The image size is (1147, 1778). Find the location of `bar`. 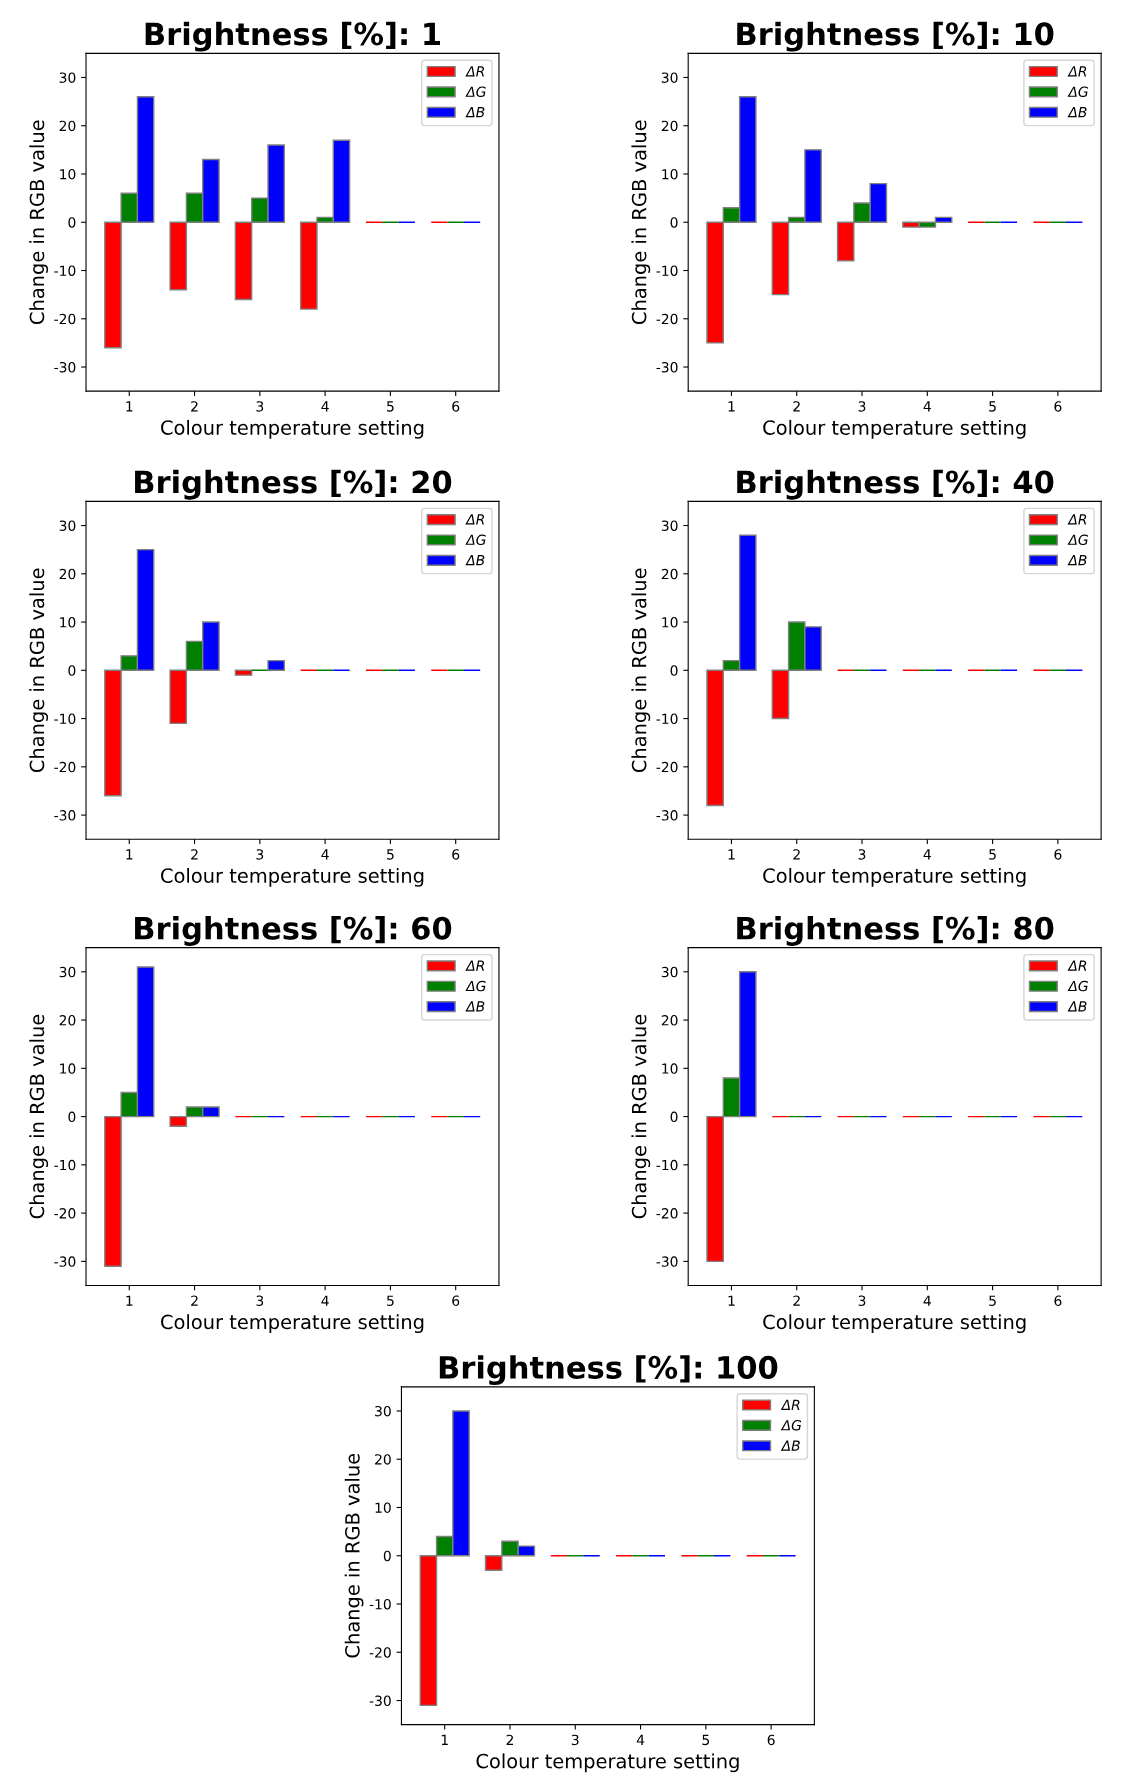

bar is located at coordinates (276, 665).